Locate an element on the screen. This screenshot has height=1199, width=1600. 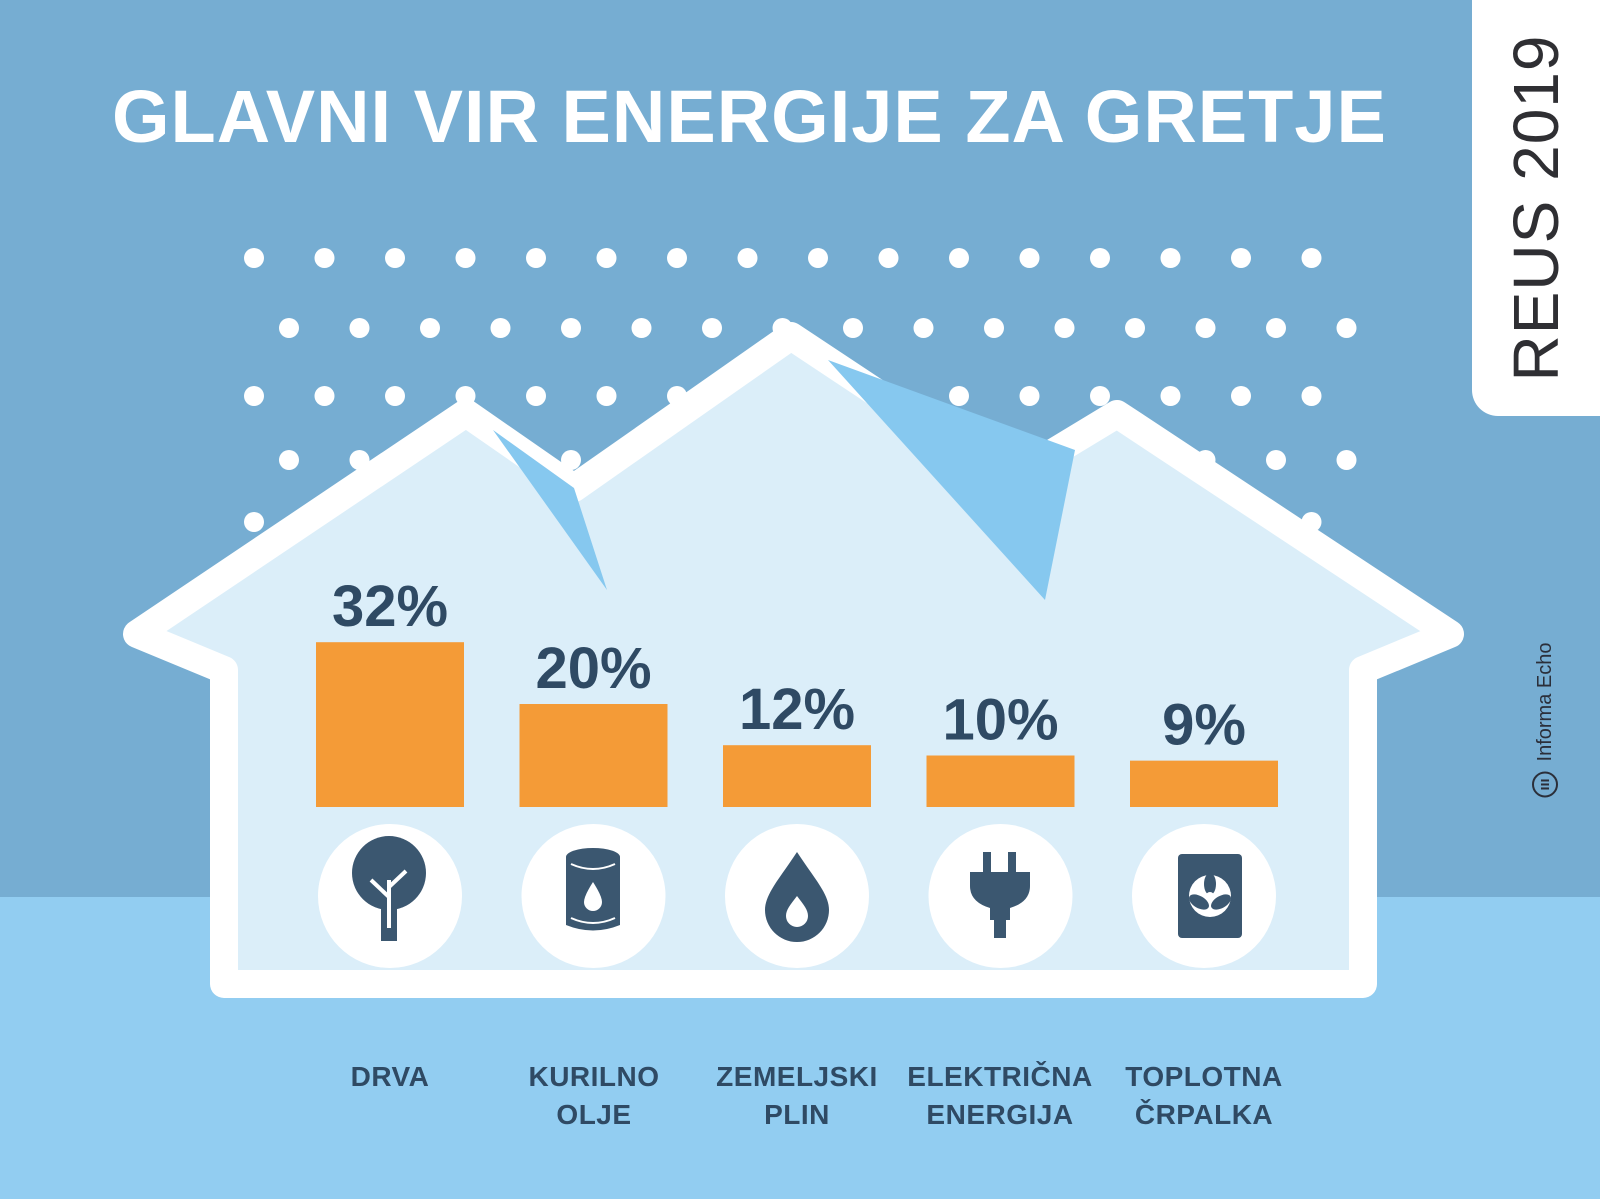
value-labels-layer: 32% 20% 12% 10% 9% is located at coordinates (789, 665).